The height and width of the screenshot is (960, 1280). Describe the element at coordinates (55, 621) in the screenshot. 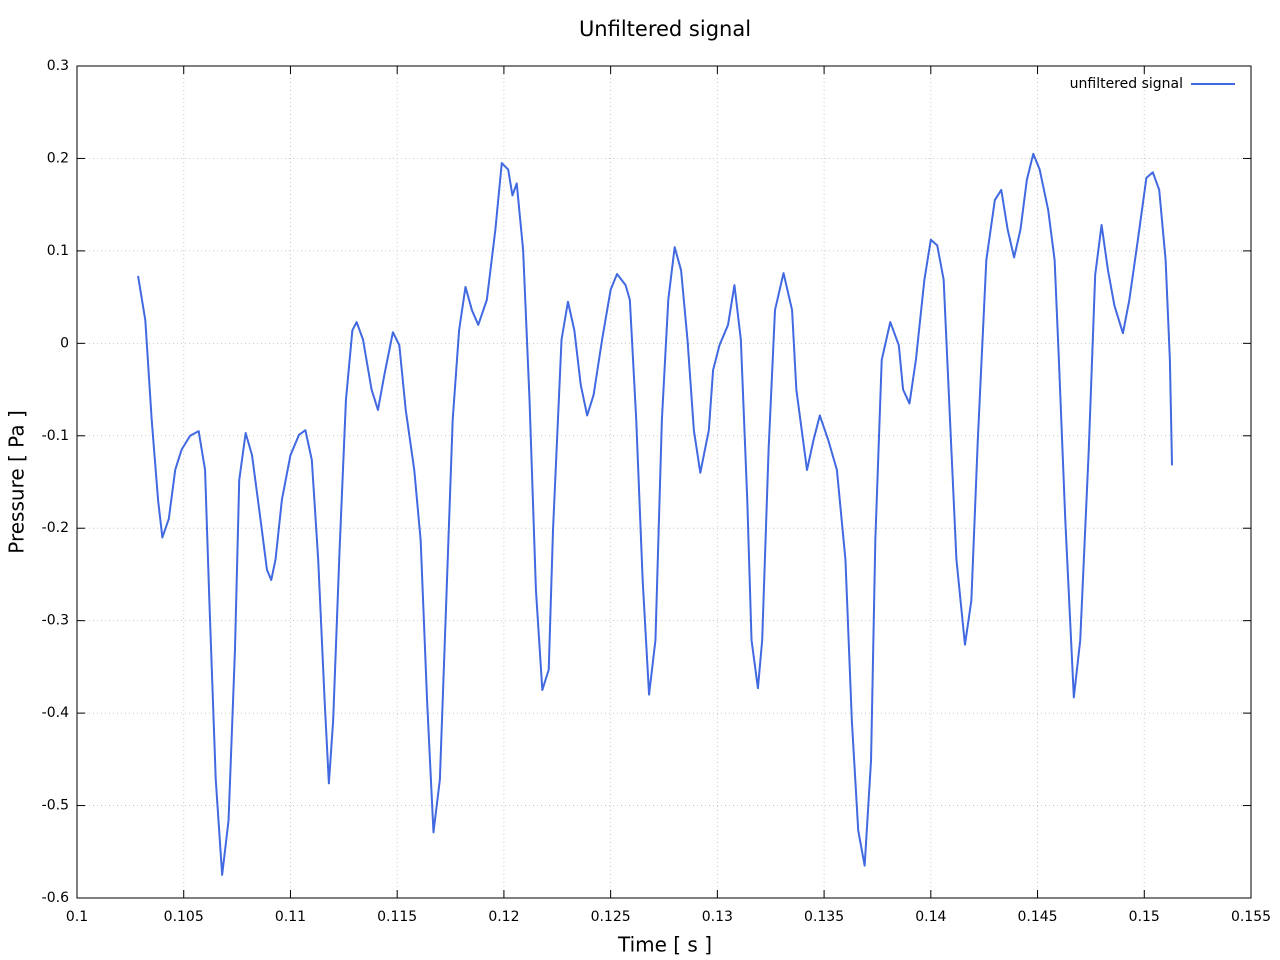

I see `y-tick-label: -0.3` at that location.